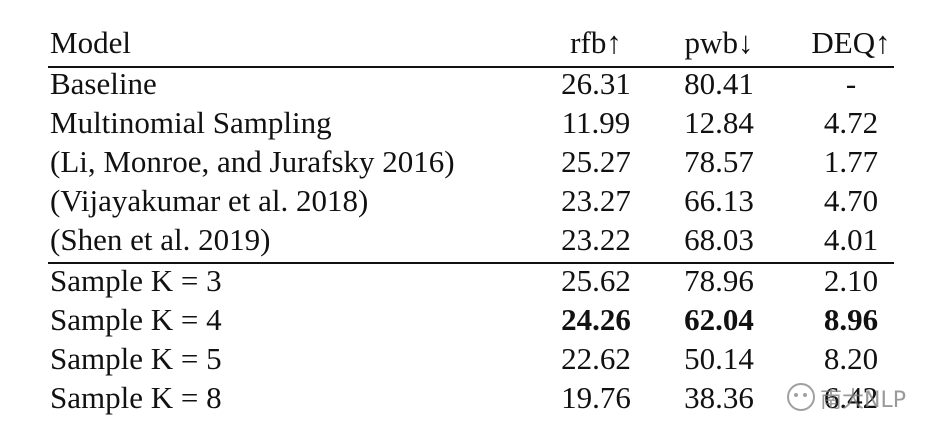 Image resolution: width=946 pixels, height=438 pixels. What do you see at coordinates (851, 280) in the screenshot?
I see `value-cell: 2.10` at bounding box center [851, 280].